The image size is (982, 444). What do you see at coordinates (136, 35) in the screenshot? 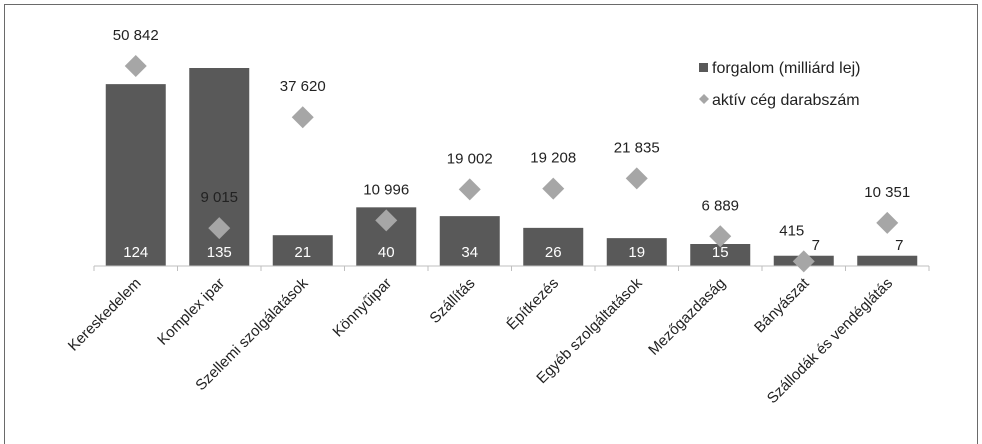
I see `count-value-label: 50 842` at bounding box center [136, 35].